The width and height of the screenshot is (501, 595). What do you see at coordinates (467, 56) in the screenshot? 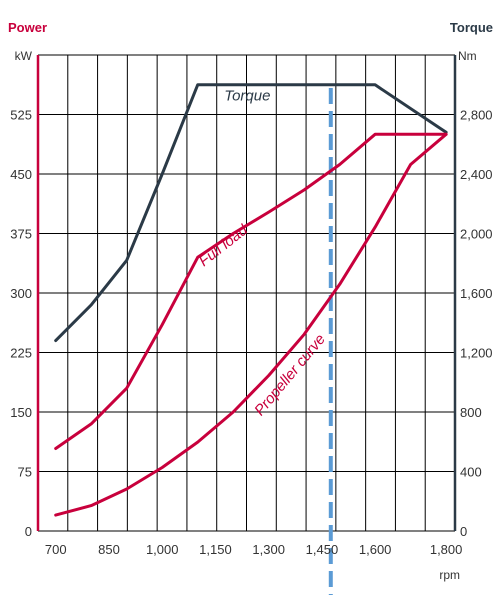
I see `right-unit-label: Nm` at bounding box center [467, 56].